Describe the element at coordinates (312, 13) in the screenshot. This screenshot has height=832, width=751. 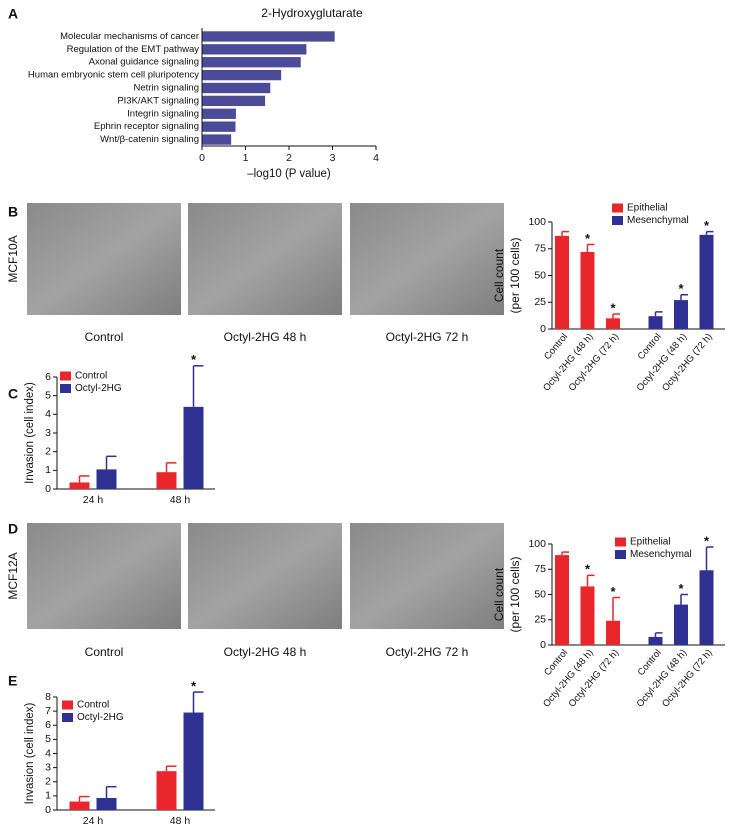
I see `chart-title: 2-Hydroxyglutarate` at that location.